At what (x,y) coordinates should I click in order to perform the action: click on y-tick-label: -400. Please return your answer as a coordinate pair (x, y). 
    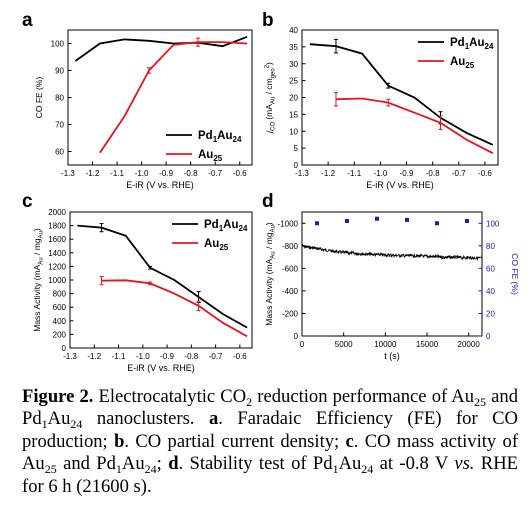
    Looking at the image, I should click on (290, 291).